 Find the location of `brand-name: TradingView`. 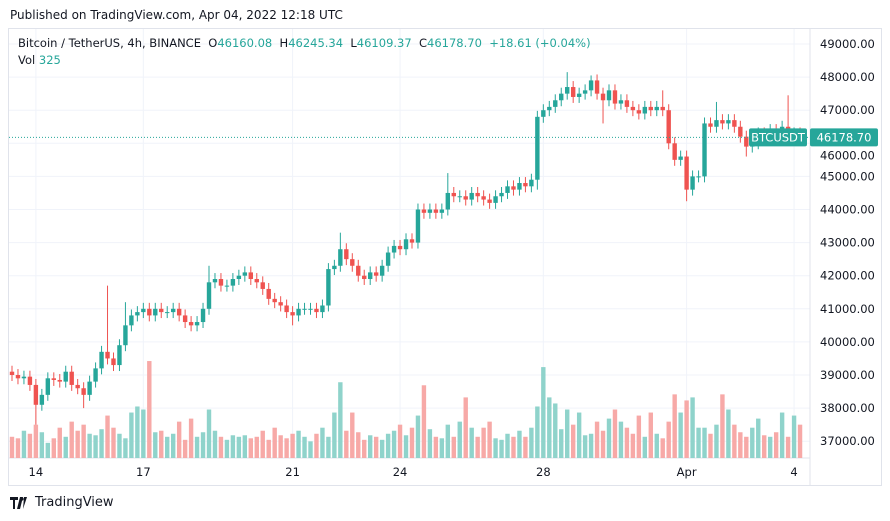

brand-name: TradingView is located at coordinates (74, 502).